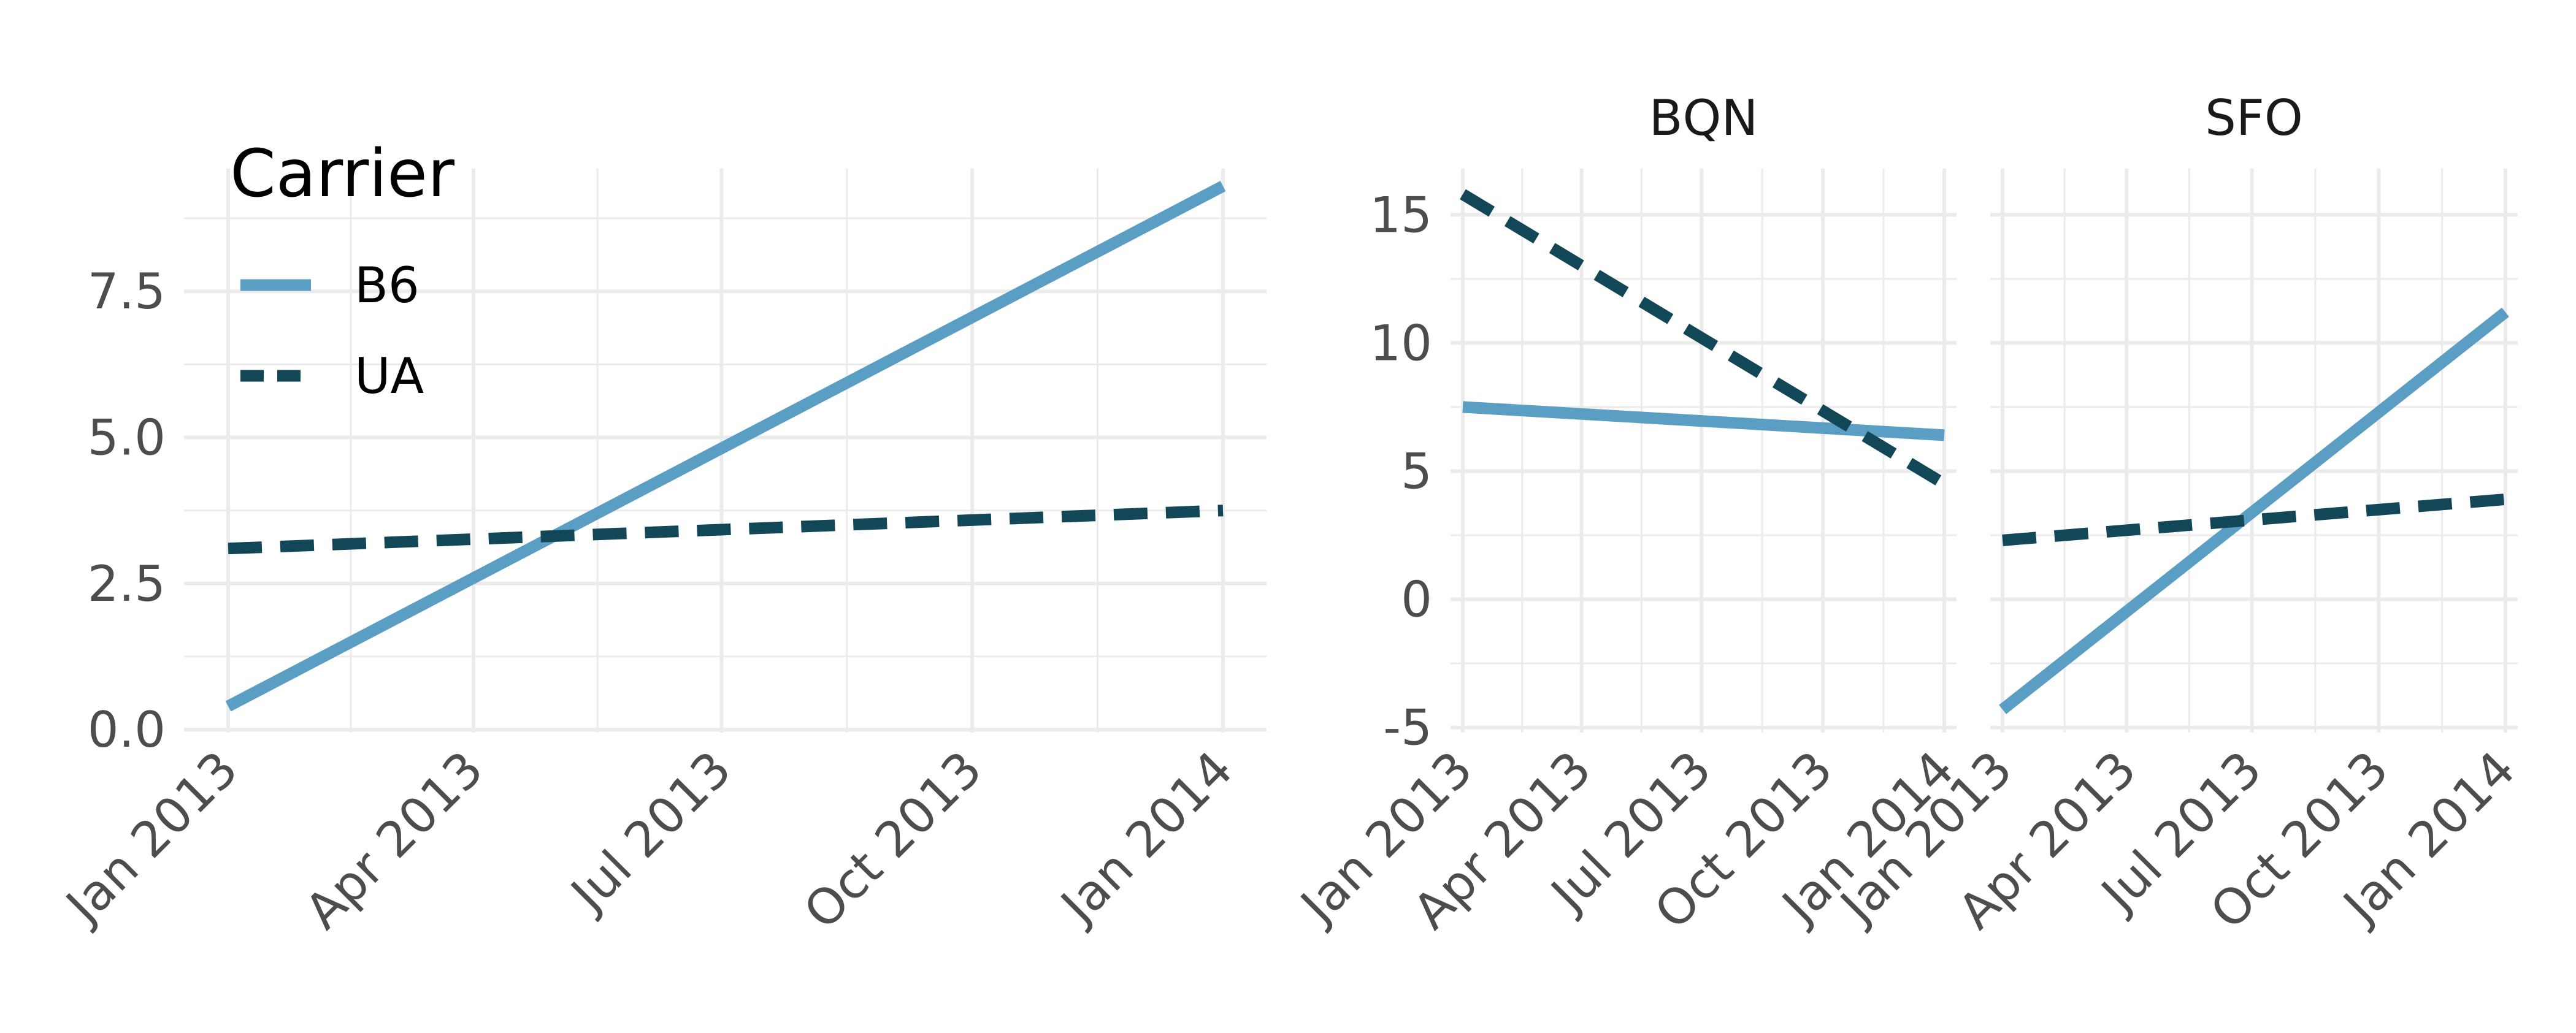 This screenshot has height=1033, width=2576. Describe the element at coordinates (127, 511) in the screenshot. I see `y-axis: 0.0 2.5 5.0 7.5` at that location.